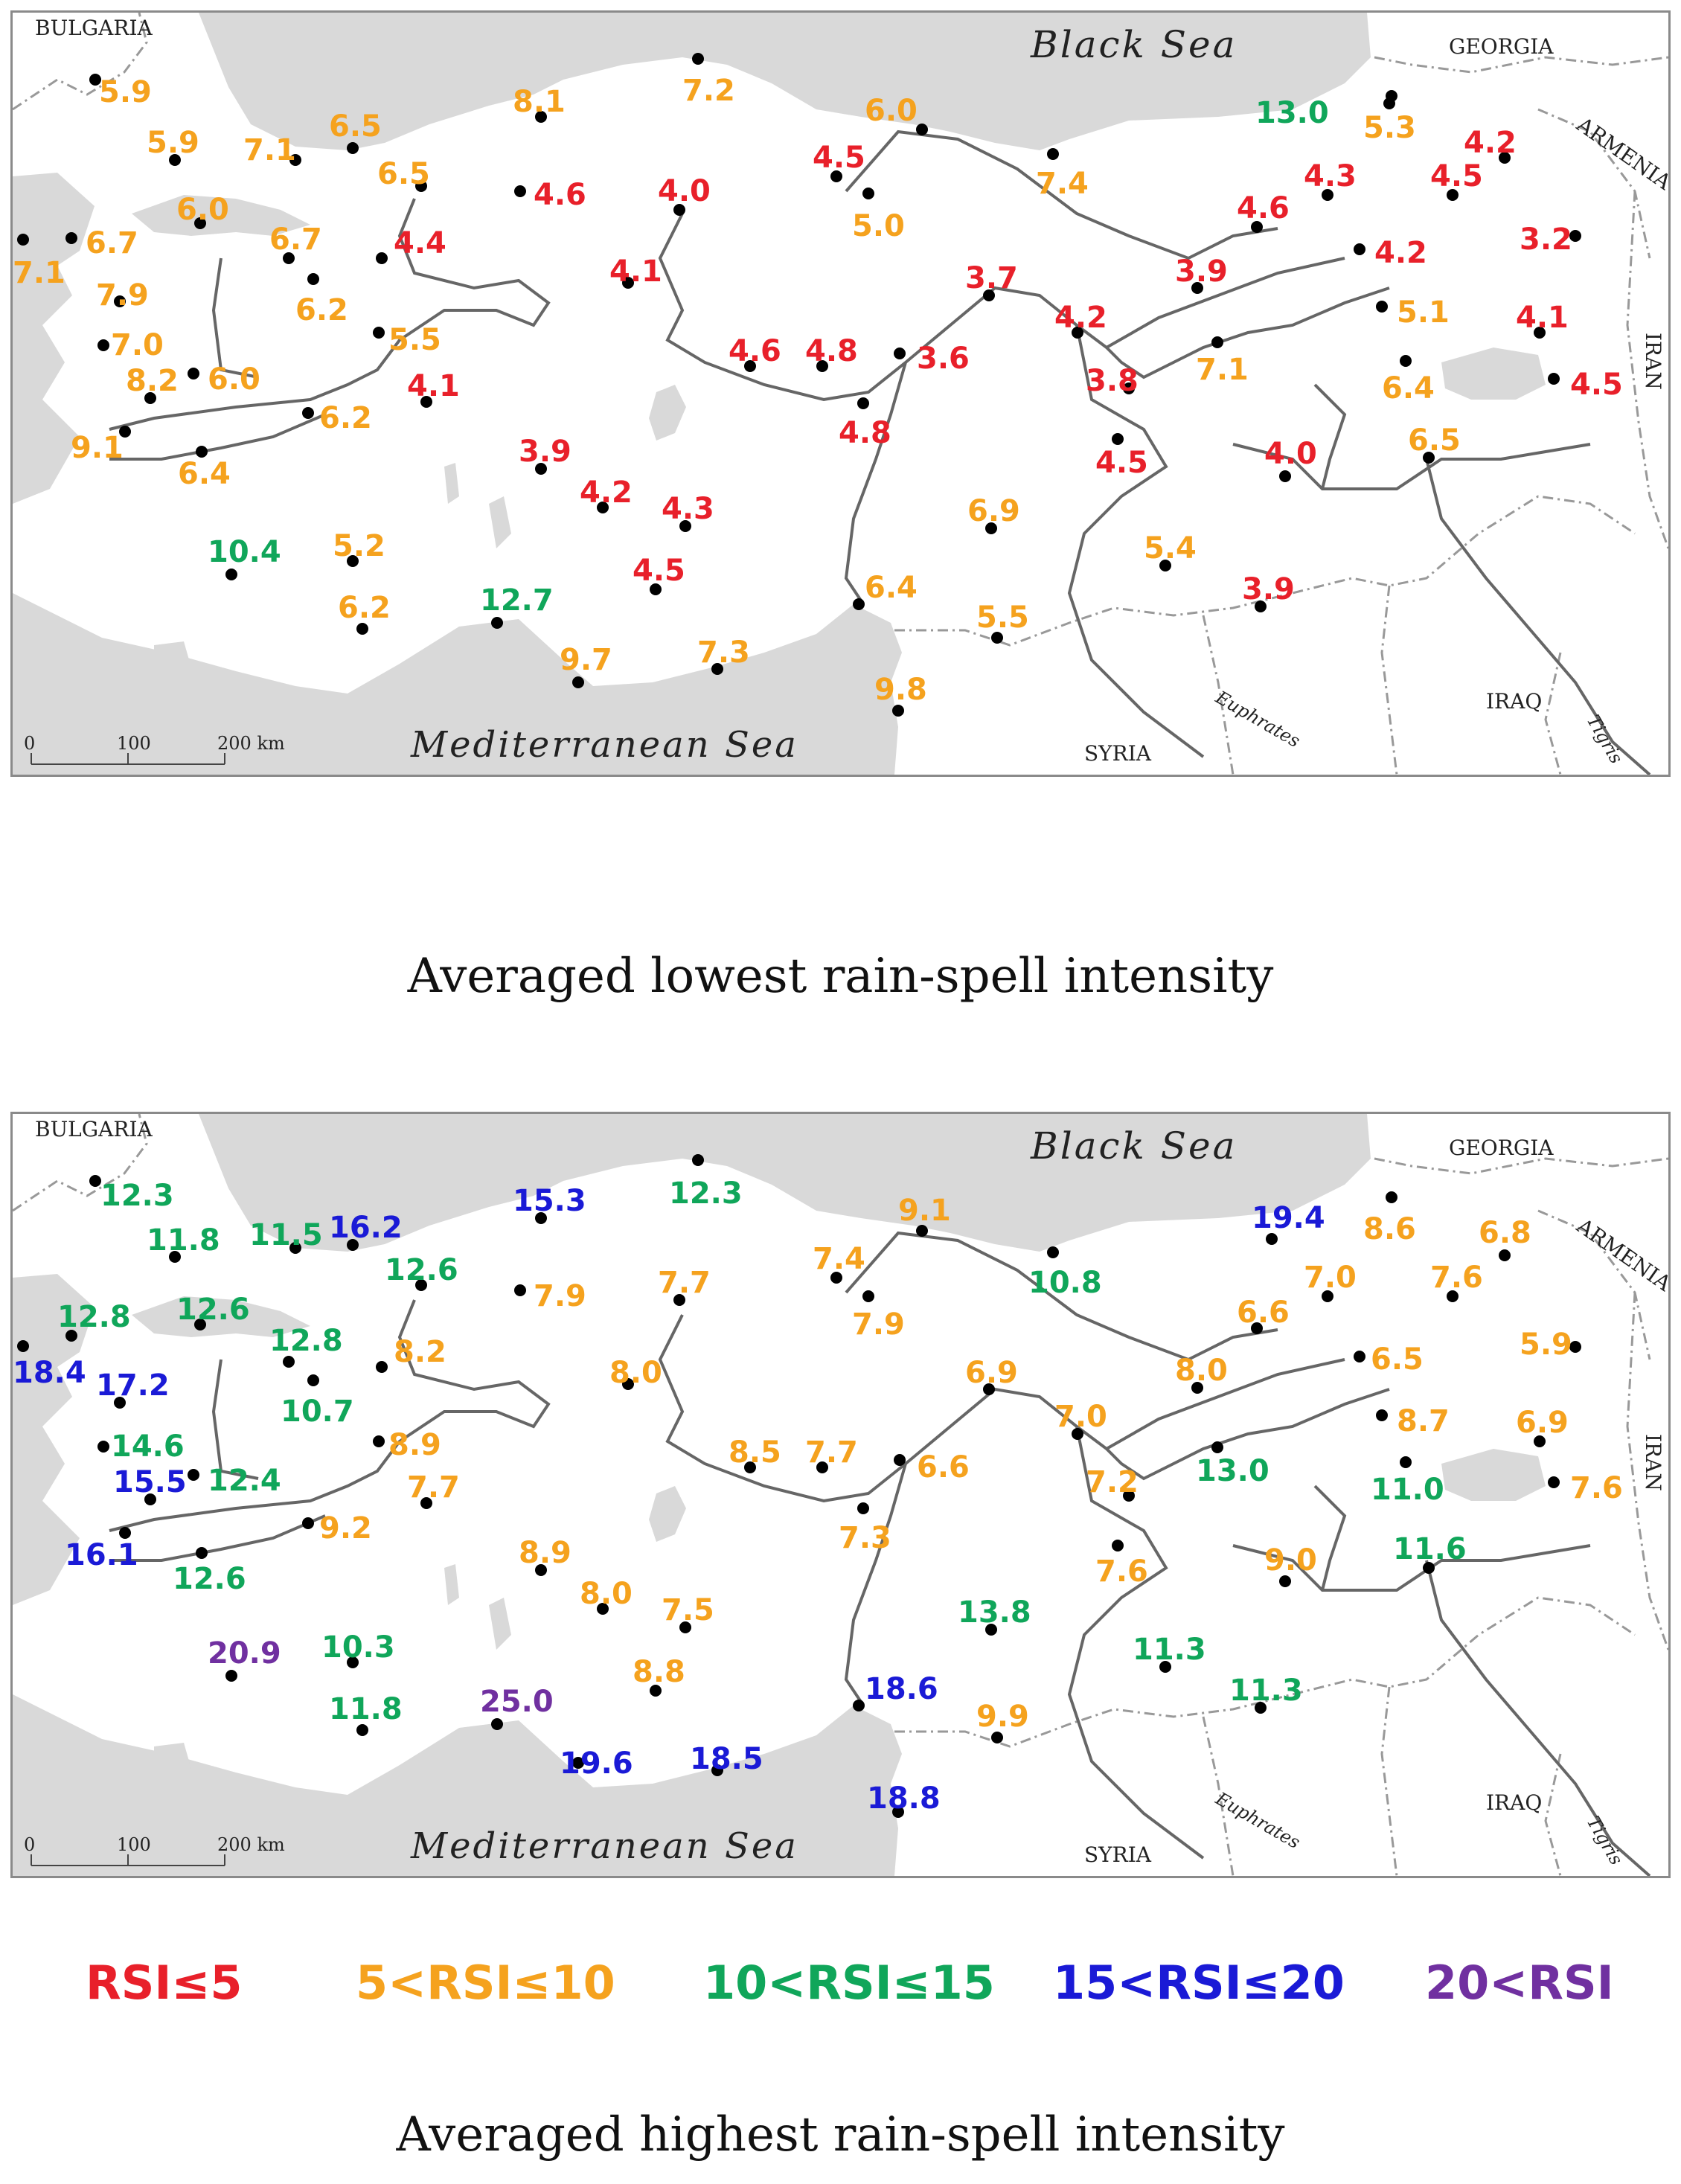  What do you see at coordinates (345, 418) in the screenshot?
I see `station-value: 6.2` at bounding box center [345, 418].